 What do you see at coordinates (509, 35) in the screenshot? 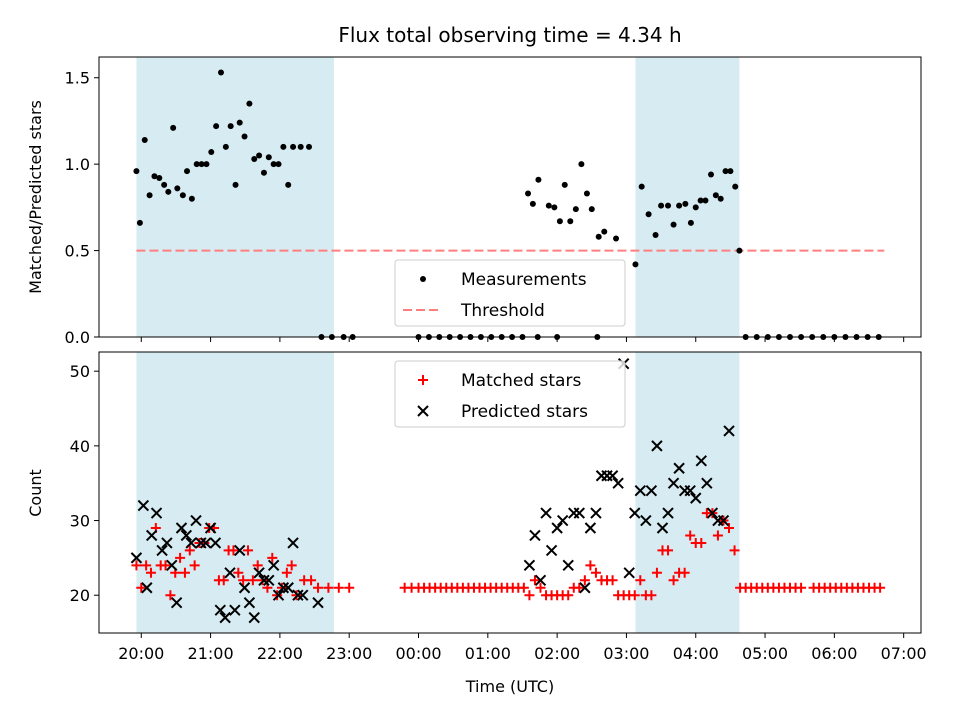
I see `figure-title: Flux total observing time = 4.34 h` at bounding box center [509, 35].